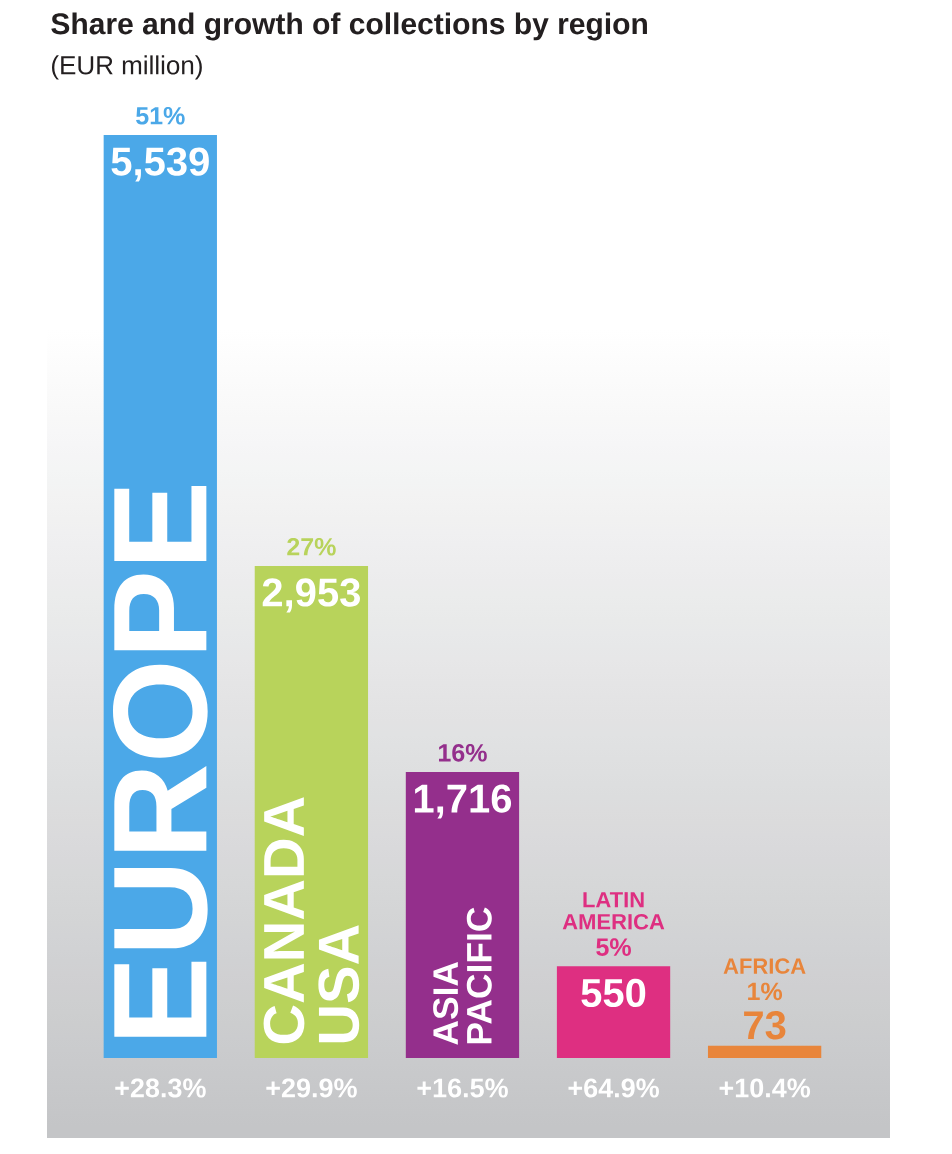 The image size is (952, 1154). Describe the element at coordinates (160, 1088) in the screenshot. I see `annotation: +28.3%` at that location.